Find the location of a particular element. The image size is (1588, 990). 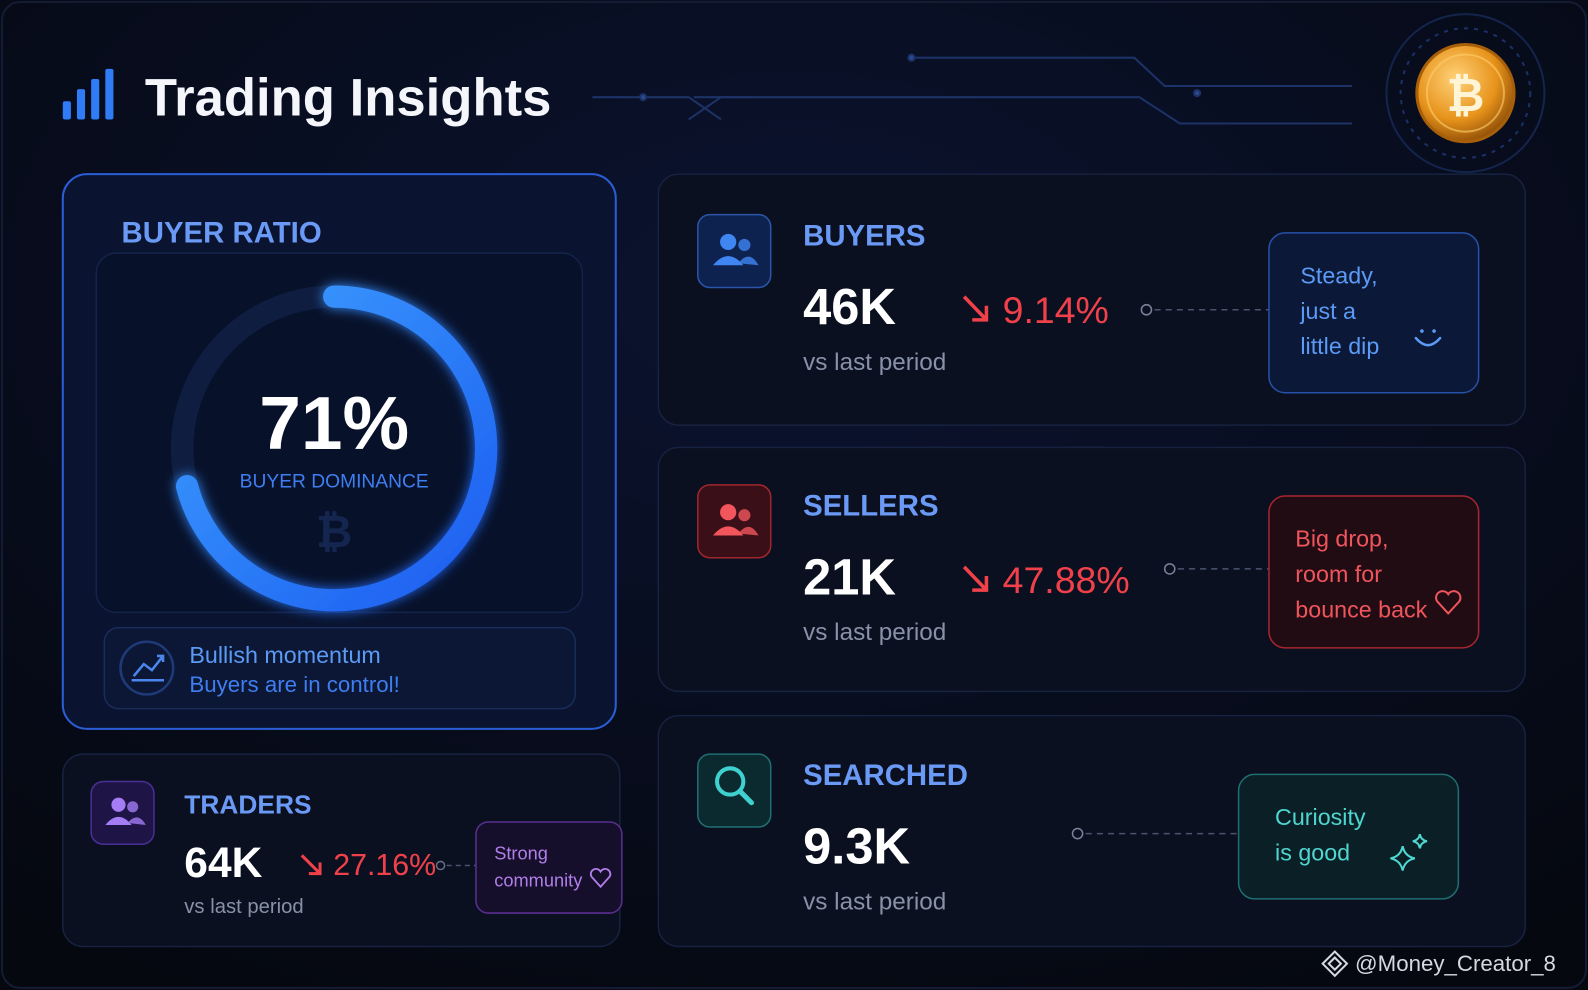

sparkle-icon is located at coordinates (1409, 852).